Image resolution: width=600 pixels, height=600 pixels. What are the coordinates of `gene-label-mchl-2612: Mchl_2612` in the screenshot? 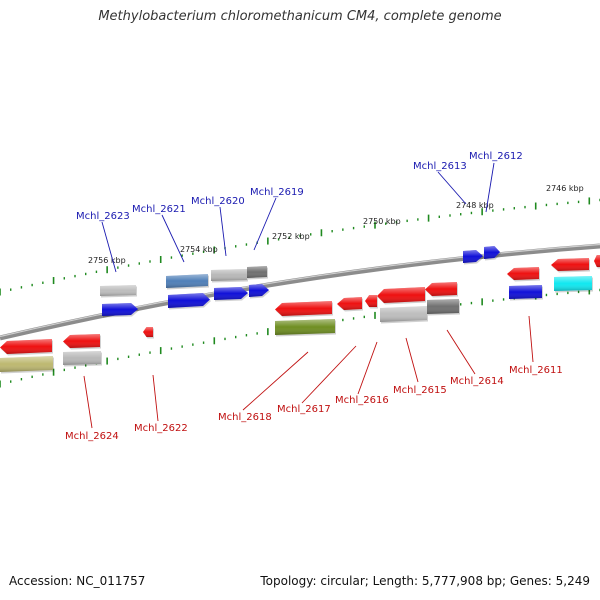 It's located at (496, 156).